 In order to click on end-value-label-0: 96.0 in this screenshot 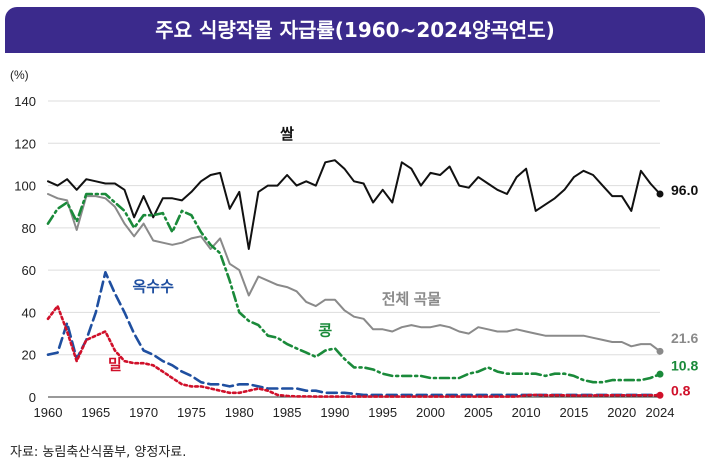, I will do `click(684, 190)`.